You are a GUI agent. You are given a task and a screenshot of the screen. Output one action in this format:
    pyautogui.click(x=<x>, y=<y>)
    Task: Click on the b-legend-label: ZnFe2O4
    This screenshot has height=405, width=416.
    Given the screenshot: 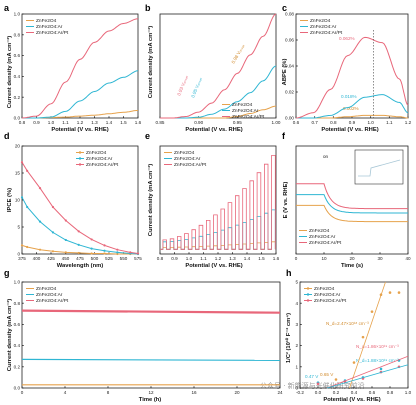 What is the action you would take?
    pyautogui.click(x=242, y=105)
    